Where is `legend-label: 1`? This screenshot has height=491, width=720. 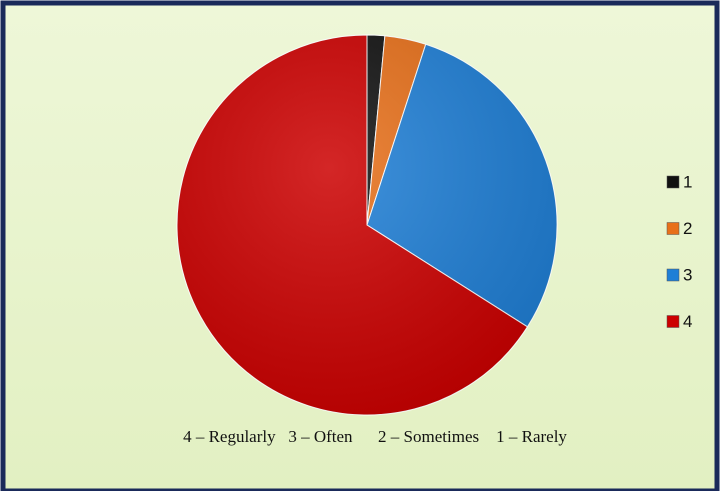 legend-label: 1 is located at coordinates (687, 181).